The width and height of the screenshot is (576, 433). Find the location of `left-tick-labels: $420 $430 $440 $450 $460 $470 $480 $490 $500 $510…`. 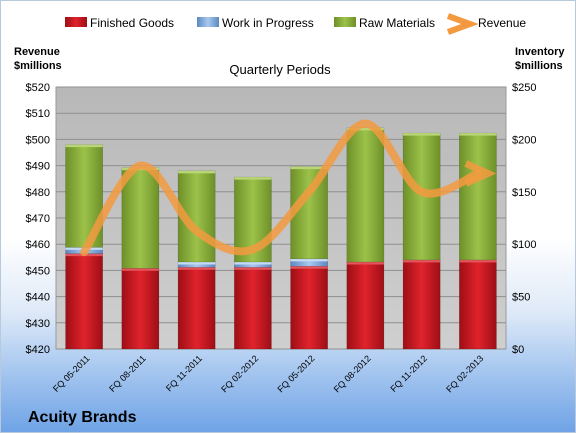

left-tick-labels: $420 $430 $440 $450 $460 $470 $480 $490 $500 $510… is located at coordinates (38, 219).